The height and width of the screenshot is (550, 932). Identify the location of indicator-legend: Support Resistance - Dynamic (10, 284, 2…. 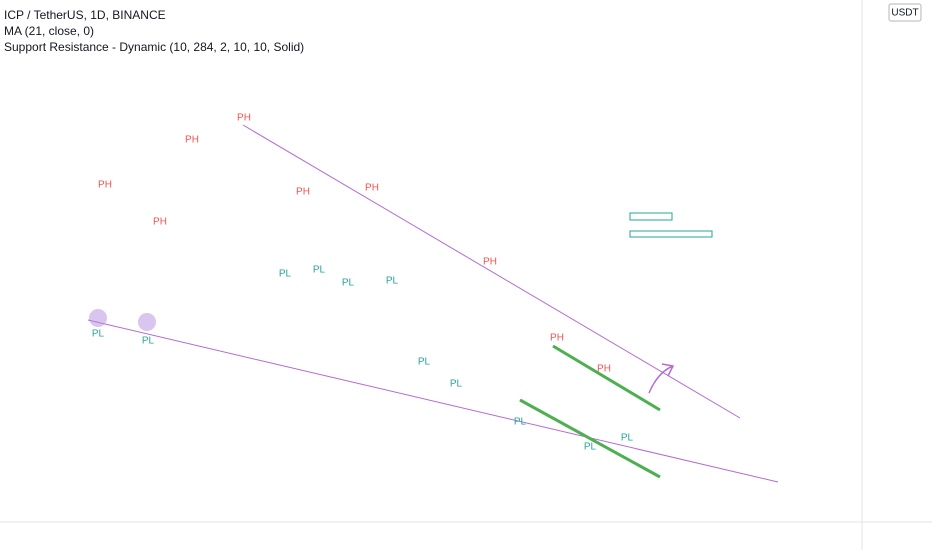
(154, 47).